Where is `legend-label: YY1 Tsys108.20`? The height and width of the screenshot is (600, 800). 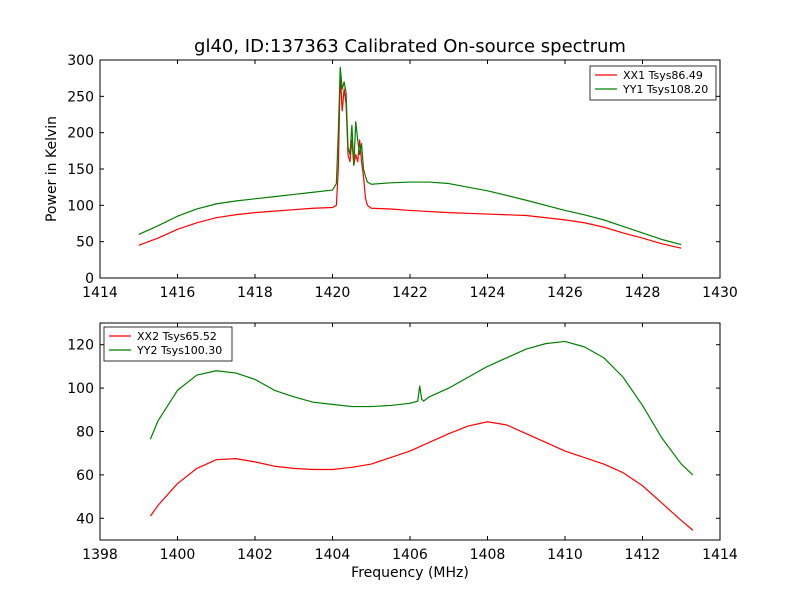
legend-label: YY1 Tsys108.20 is located at coordinates (665, 89).